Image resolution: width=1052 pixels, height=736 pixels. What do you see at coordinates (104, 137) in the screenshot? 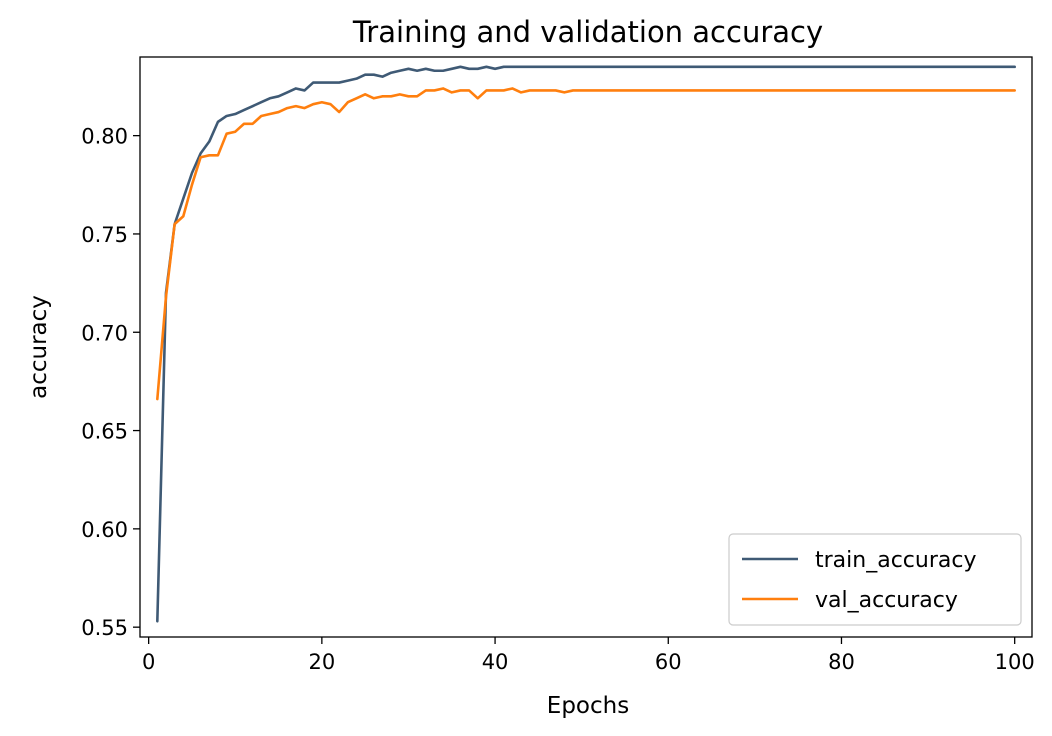
I see `y-tick-label: 0.80` at bounding box center [104, 137].